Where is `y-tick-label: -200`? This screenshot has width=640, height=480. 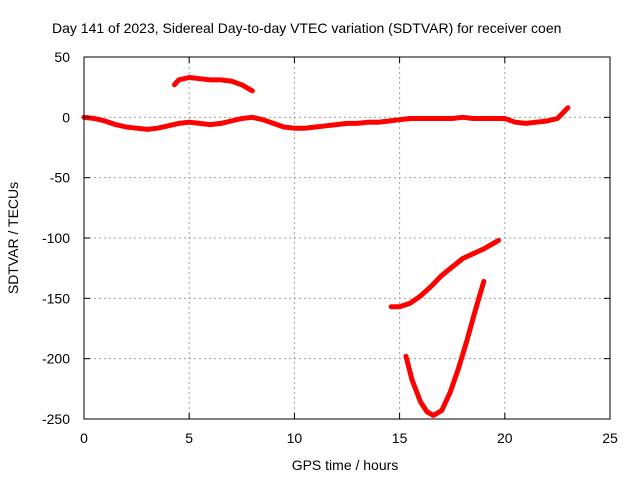 y-tick-label: -200 is located at coordinates (56, 359).